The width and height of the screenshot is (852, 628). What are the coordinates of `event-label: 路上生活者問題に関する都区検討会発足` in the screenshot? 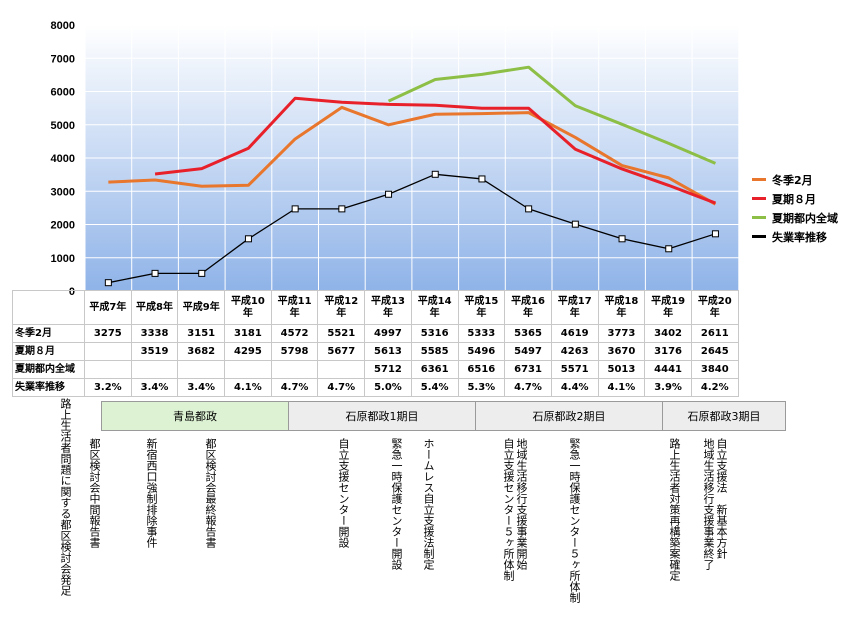 It's located at (65, 497).